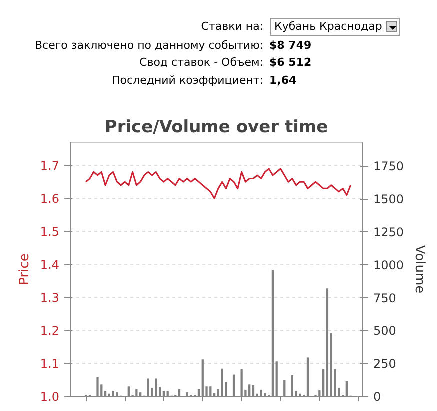  Describe the element at coordinates (201, 63) in the screenshot. I see `text: Свод ставок - Объем:` at that location.